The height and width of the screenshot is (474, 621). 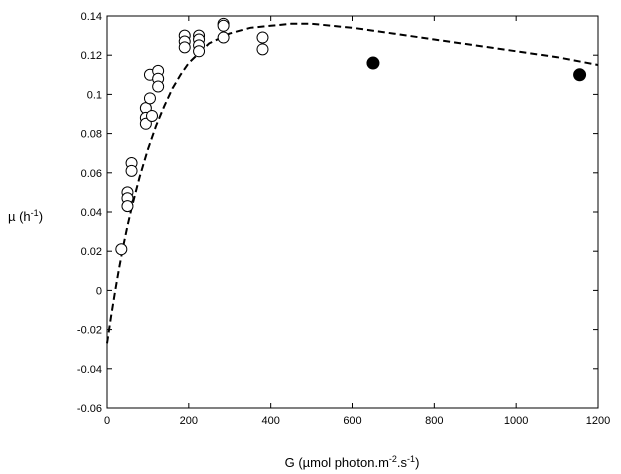 I want to click on x-tick-label: 800, so click(x=434, y=421).